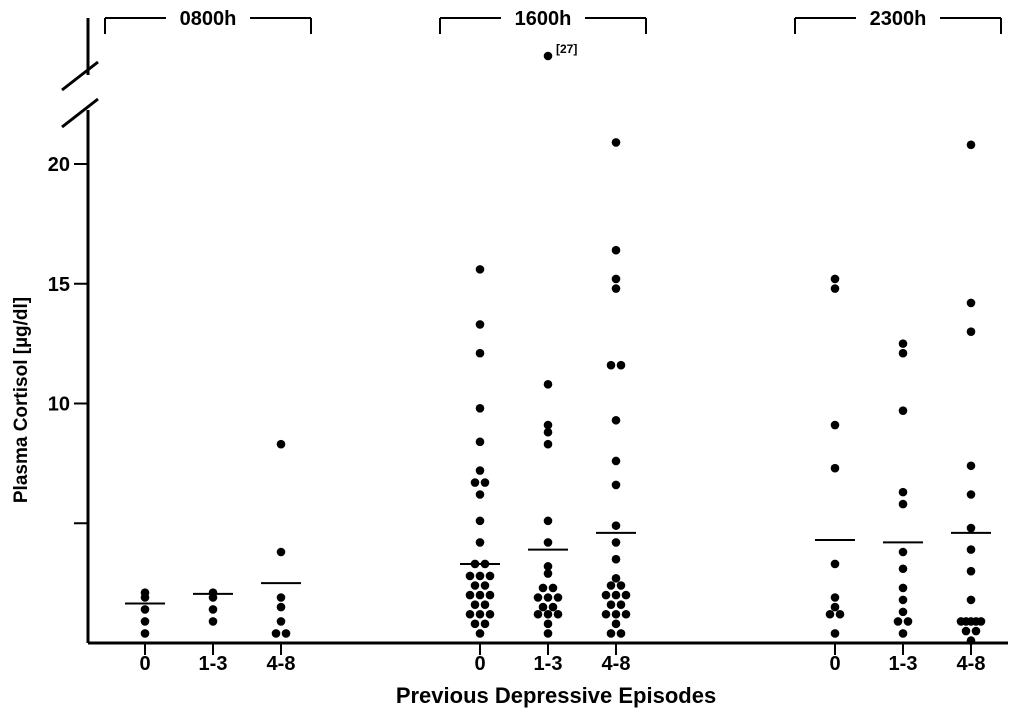  Describe the element at coordinates (59, 165) in the screenshot. I see `y-tick-label: 20` at that location.